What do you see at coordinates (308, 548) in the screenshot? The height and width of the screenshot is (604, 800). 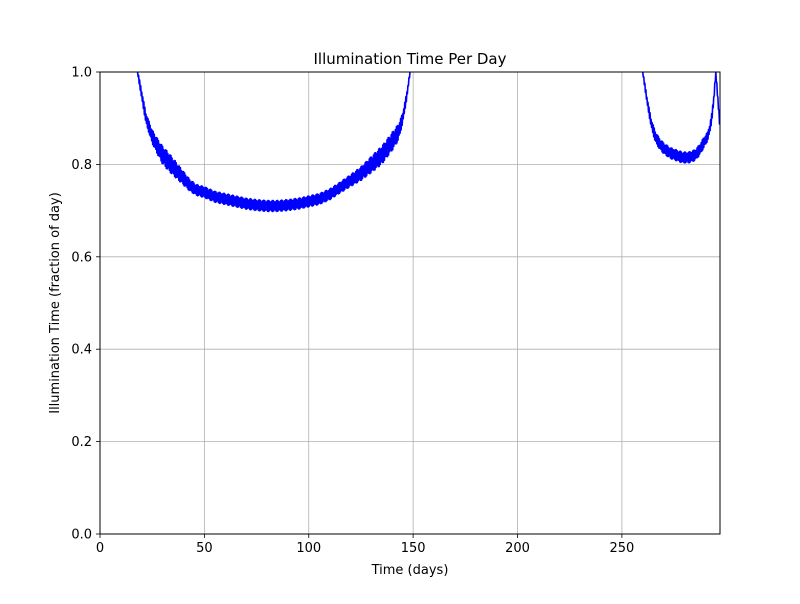 I see `x-tick-label: 100` at bounding box center [308, 548].